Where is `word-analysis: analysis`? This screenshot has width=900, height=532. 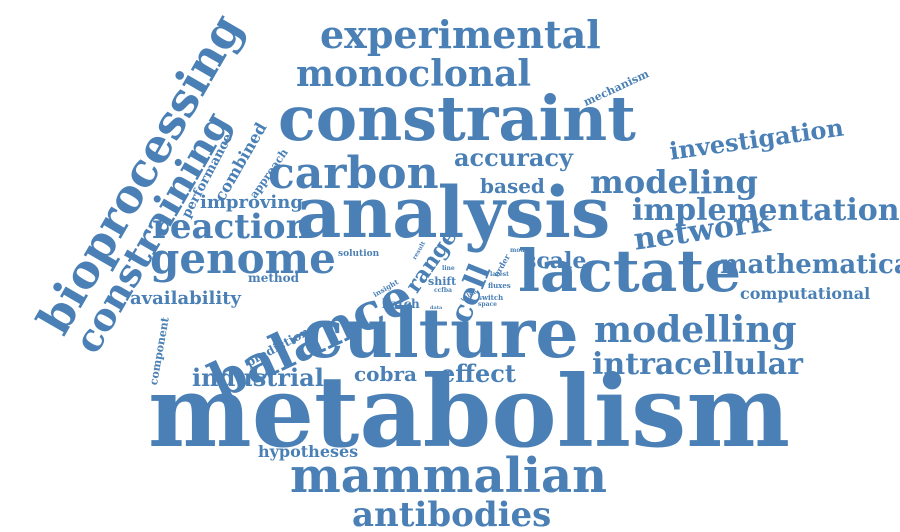 word-analysis: analysis is located at coordinates (453, 212).